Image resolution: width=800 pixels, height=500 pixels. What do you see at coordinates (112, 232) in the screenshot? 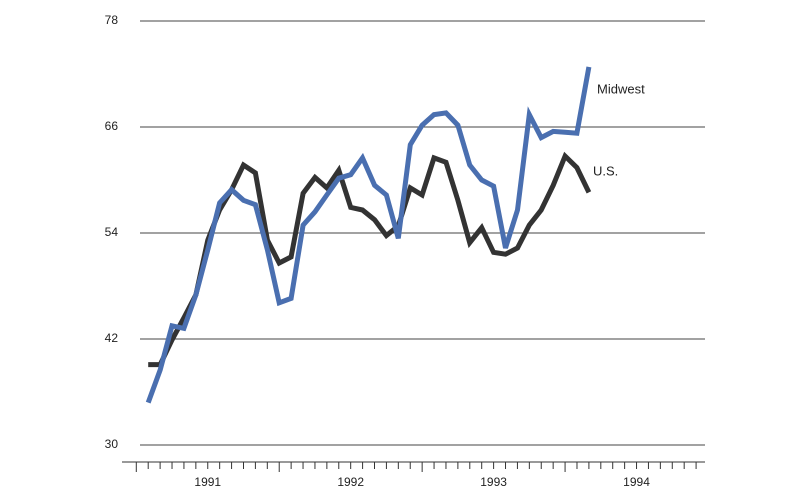
I see `y-tick-label: 54` at bounding box center [112, 232].